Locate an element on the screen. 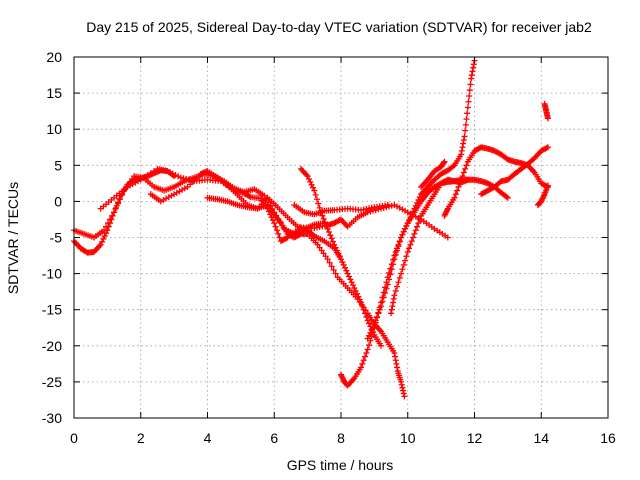  x-tick-label: 10 is located at coordinates (408, 438).